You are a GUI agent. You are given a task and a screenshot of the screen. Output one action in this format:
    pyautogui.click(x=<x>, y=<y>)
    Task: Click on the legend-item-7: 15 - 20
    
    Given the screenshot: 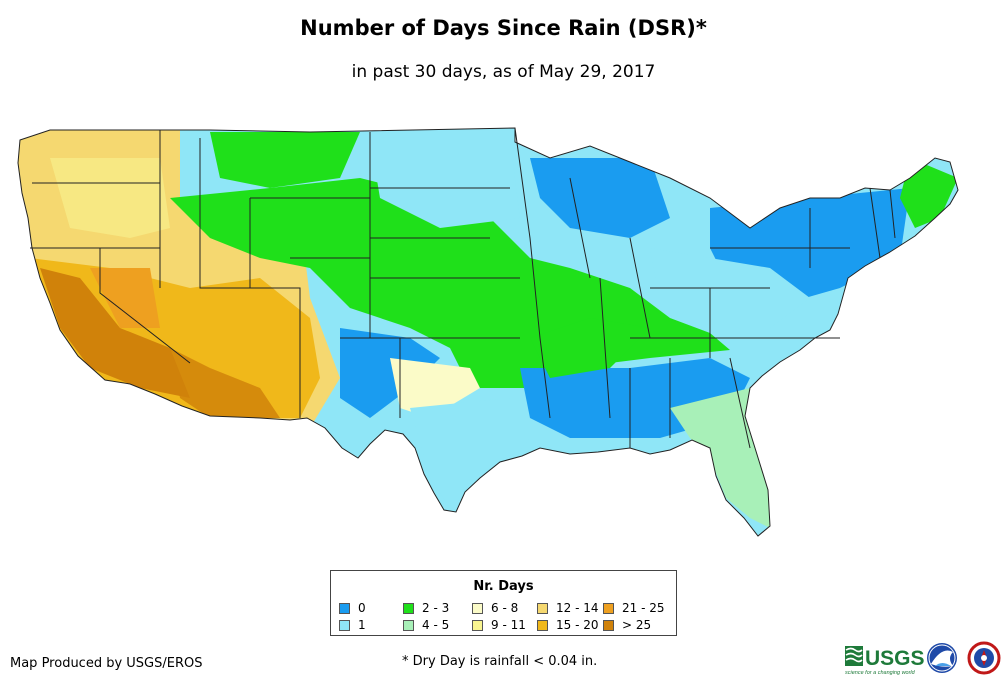 What is the action you would take?
    pyautogui.click(x=568, y=625)
    